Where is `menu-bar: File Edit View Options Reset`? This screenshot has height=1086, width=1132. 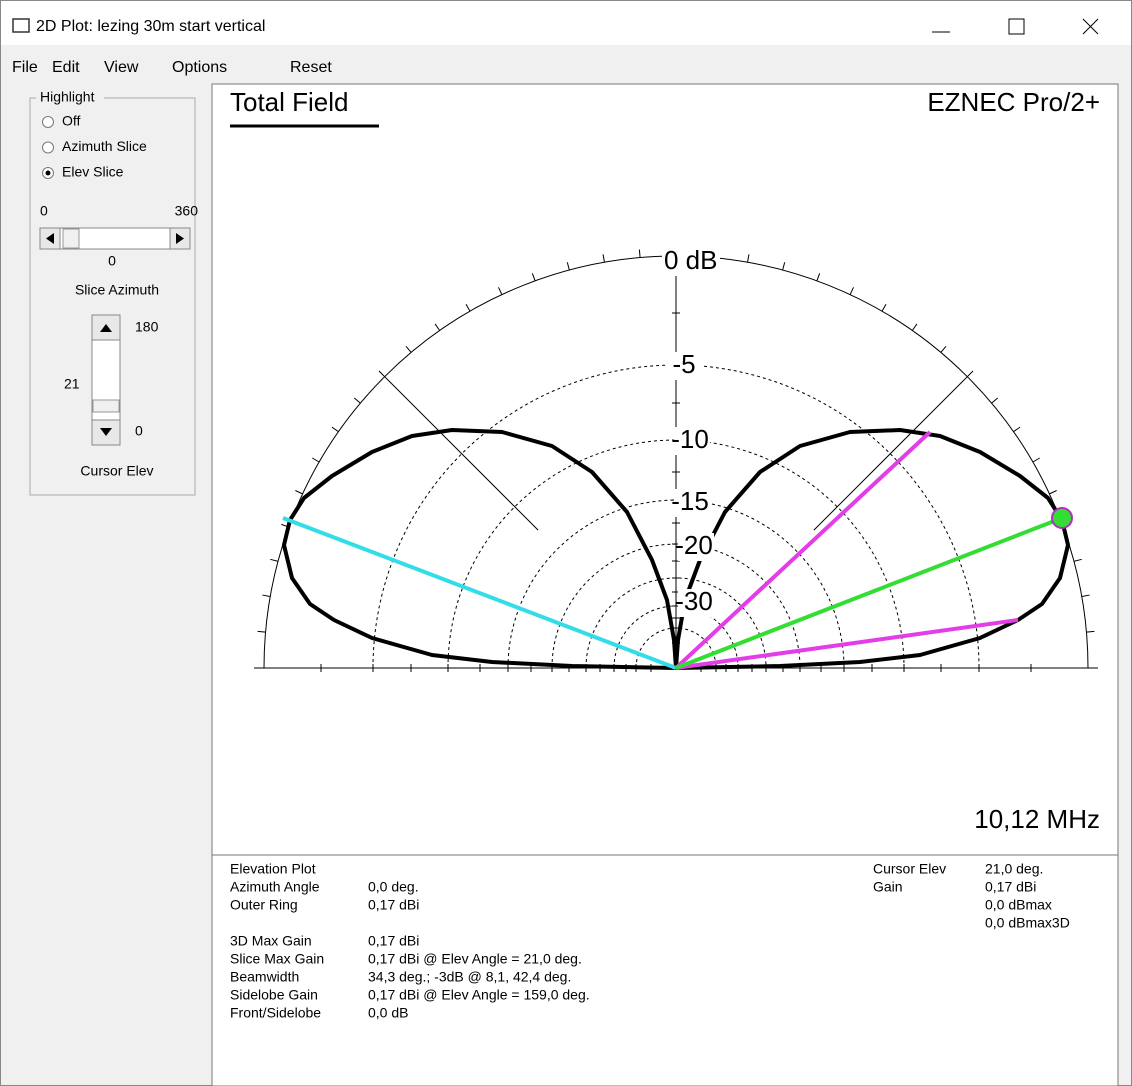
menu-bar: File Edit View Options Reset is located at coordinates (172, 67).